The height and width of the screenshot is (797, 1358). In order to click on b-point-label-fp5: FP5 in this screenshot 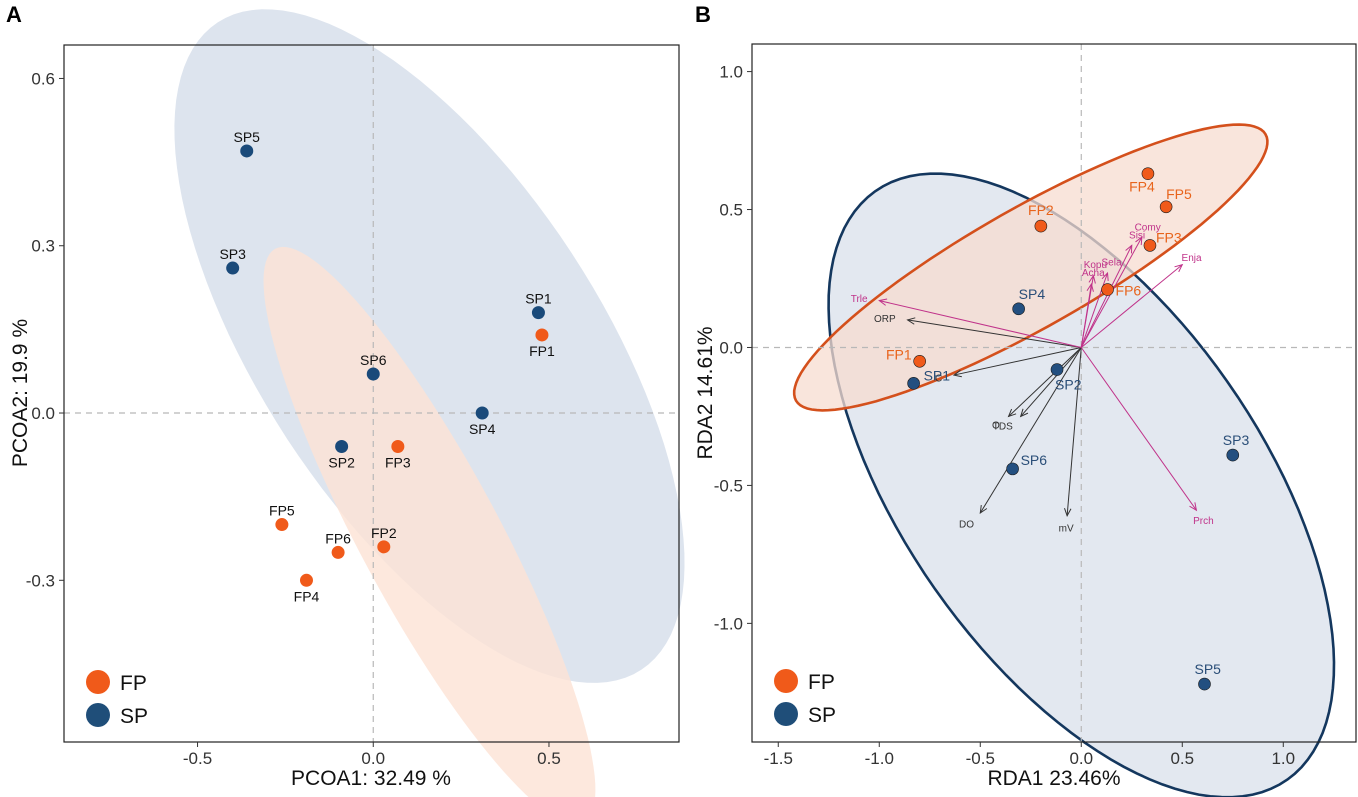, I will do `click(1179, 194)`.